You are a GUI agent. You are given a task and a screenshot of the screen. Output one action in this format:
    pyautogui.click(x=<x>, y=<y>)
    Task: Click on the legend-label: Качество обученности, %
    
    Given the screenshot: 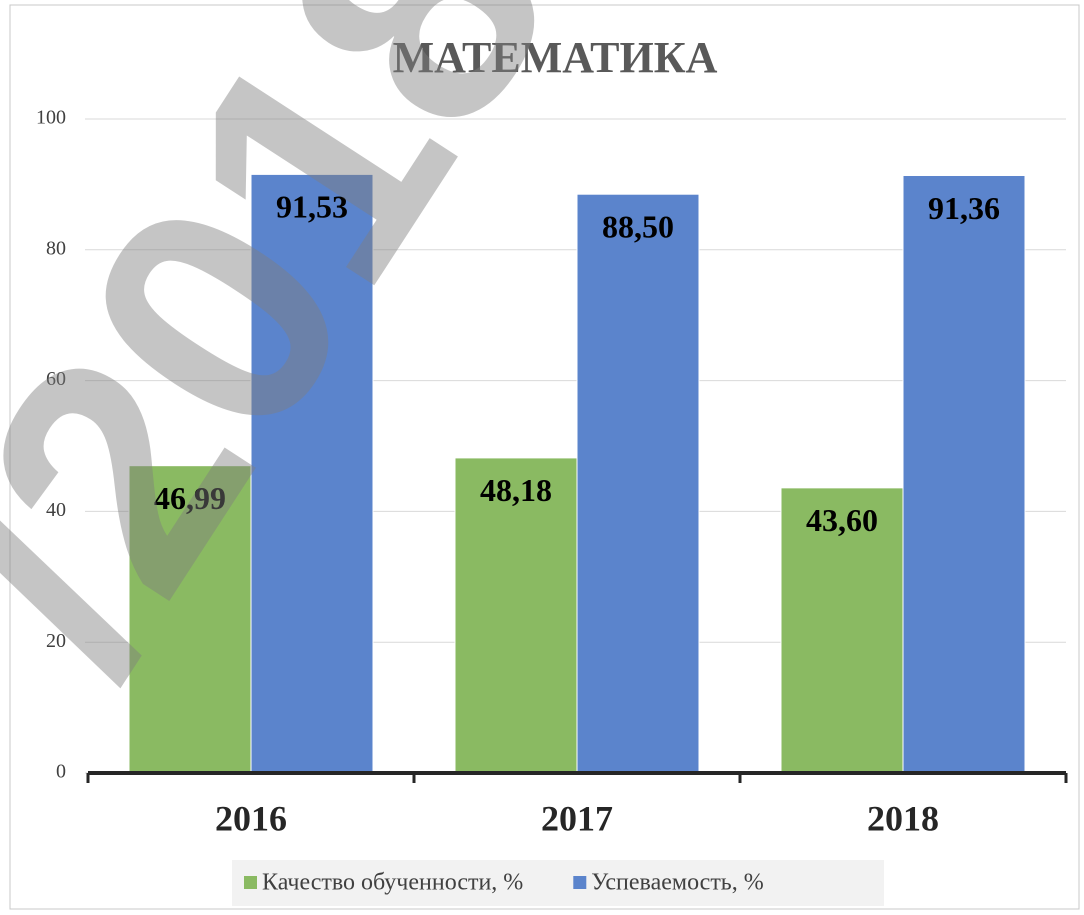 What is the action you would take?
    pyautogui.click(x=392, y=883)
    